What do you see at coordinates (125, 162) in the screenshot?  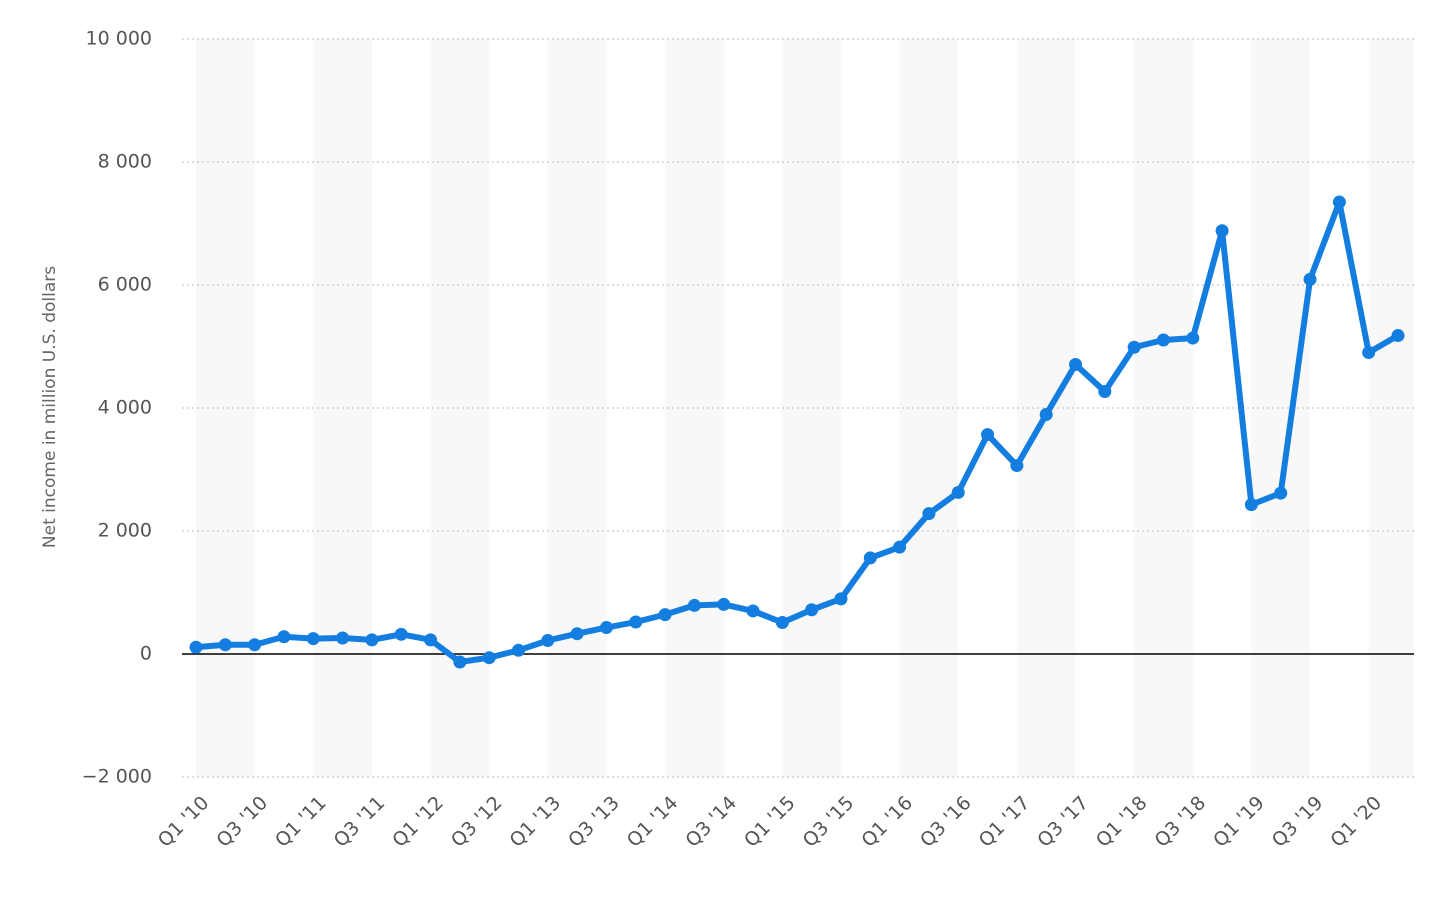 I see `y-tick-label: 8 000` at bounding box center [125, 162].